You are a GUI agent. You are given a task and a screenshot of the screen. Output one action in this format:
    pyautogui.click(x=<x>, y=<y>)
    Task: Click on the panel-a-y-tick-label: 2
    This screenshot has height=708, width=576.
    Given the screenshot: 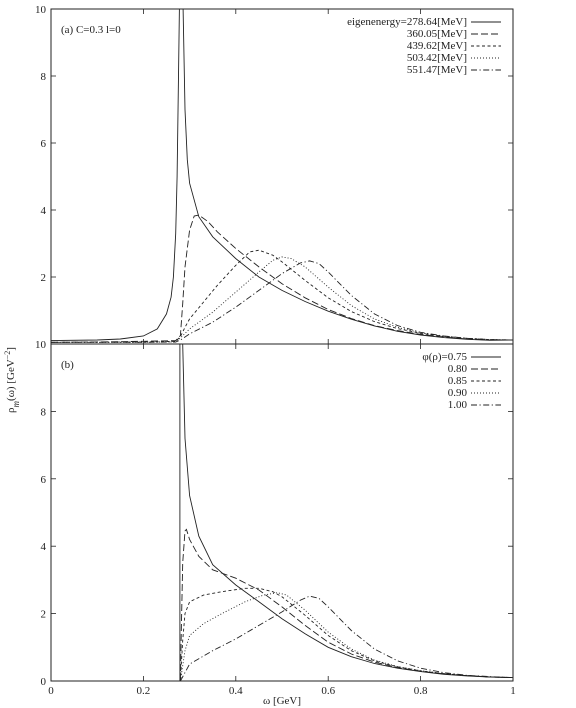 What is the action you would take?
    pyautogui.click(x=44, y=278)
    